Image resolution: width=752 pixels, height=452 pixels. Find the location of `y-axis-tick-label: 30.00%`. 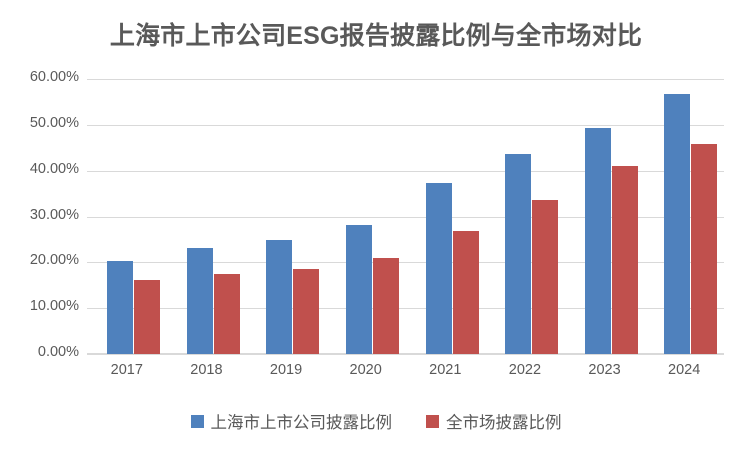

y-axis-tick-label: 30.00% is located at coordinates (54, 214).